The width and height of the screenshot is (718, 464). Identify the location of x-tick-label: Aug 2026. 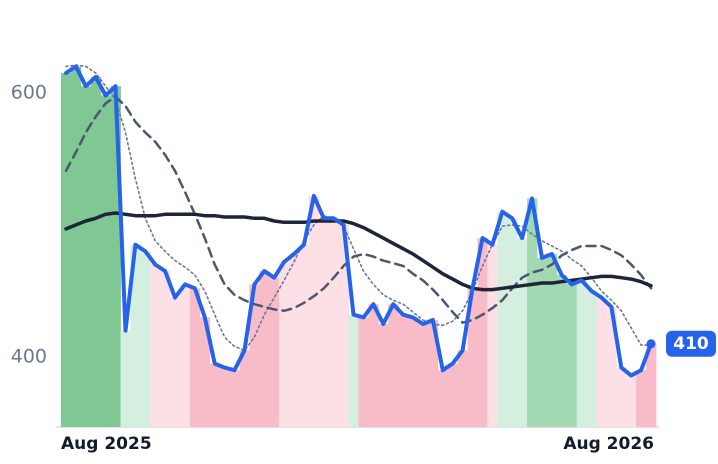
(608, 444).